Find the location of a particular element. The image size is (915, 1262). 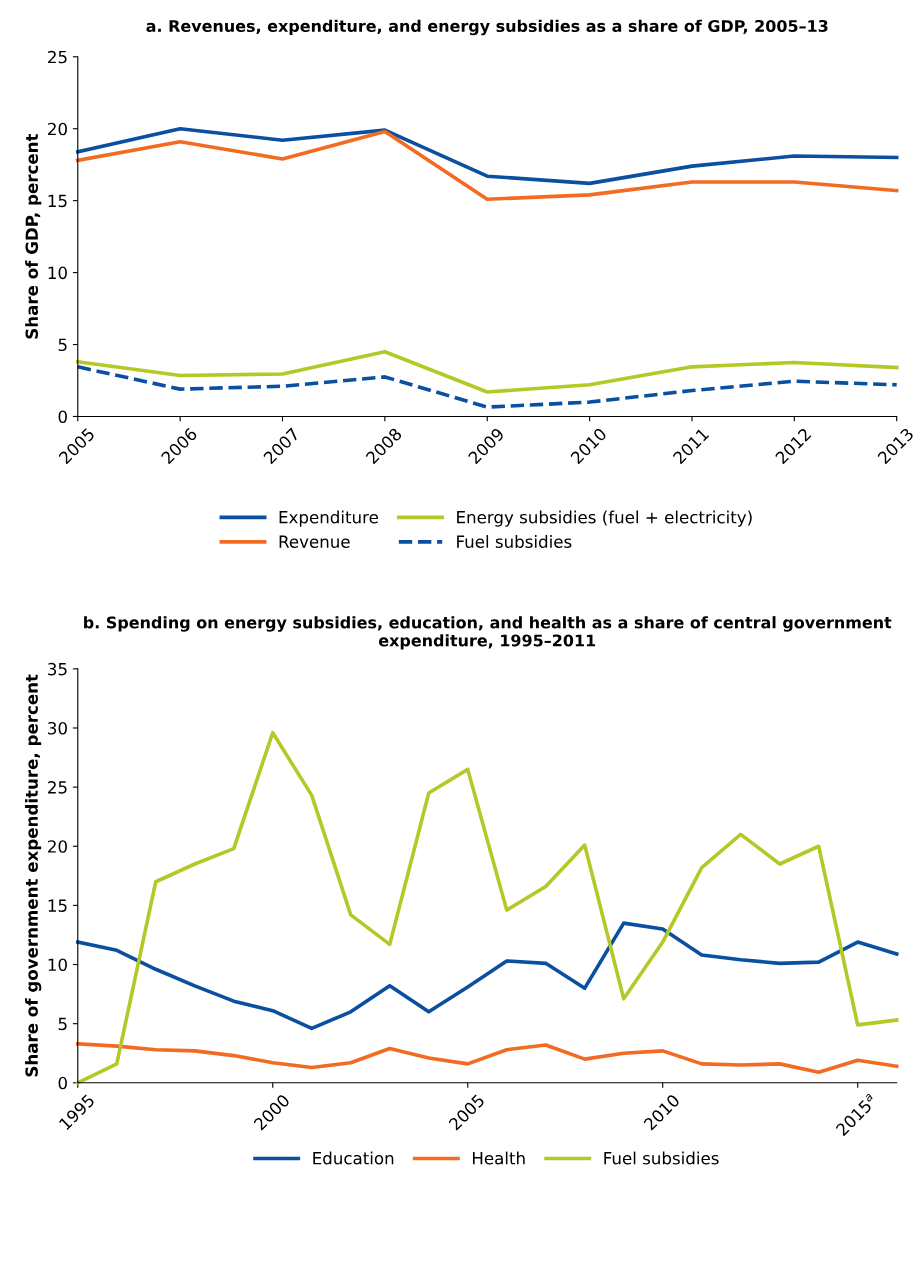

y-axis-title: Share of government expenditure, percent is located at coordinates (33, 875).